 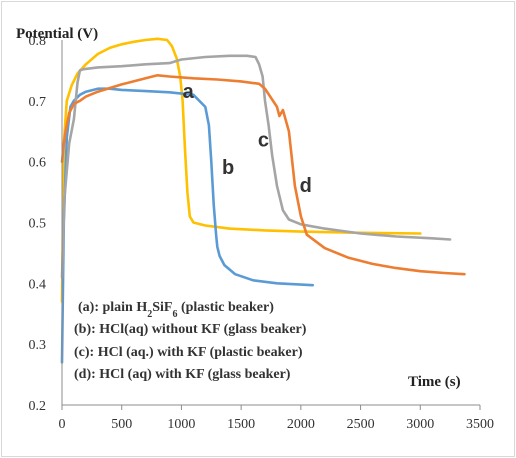 I want to click on x-tick-label: 2000, so click(x=301, y=424).